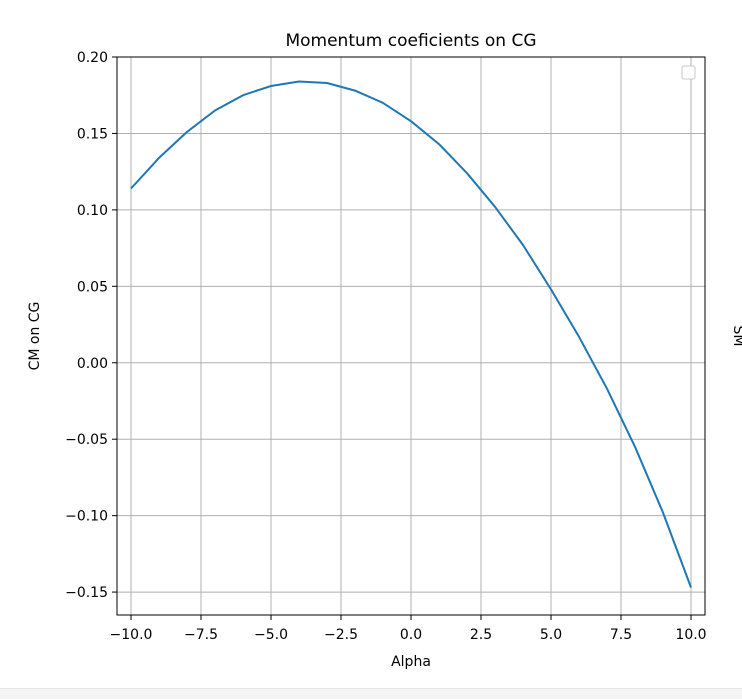  I want to click on x-tick-label: −2.5, so click(341, 635).